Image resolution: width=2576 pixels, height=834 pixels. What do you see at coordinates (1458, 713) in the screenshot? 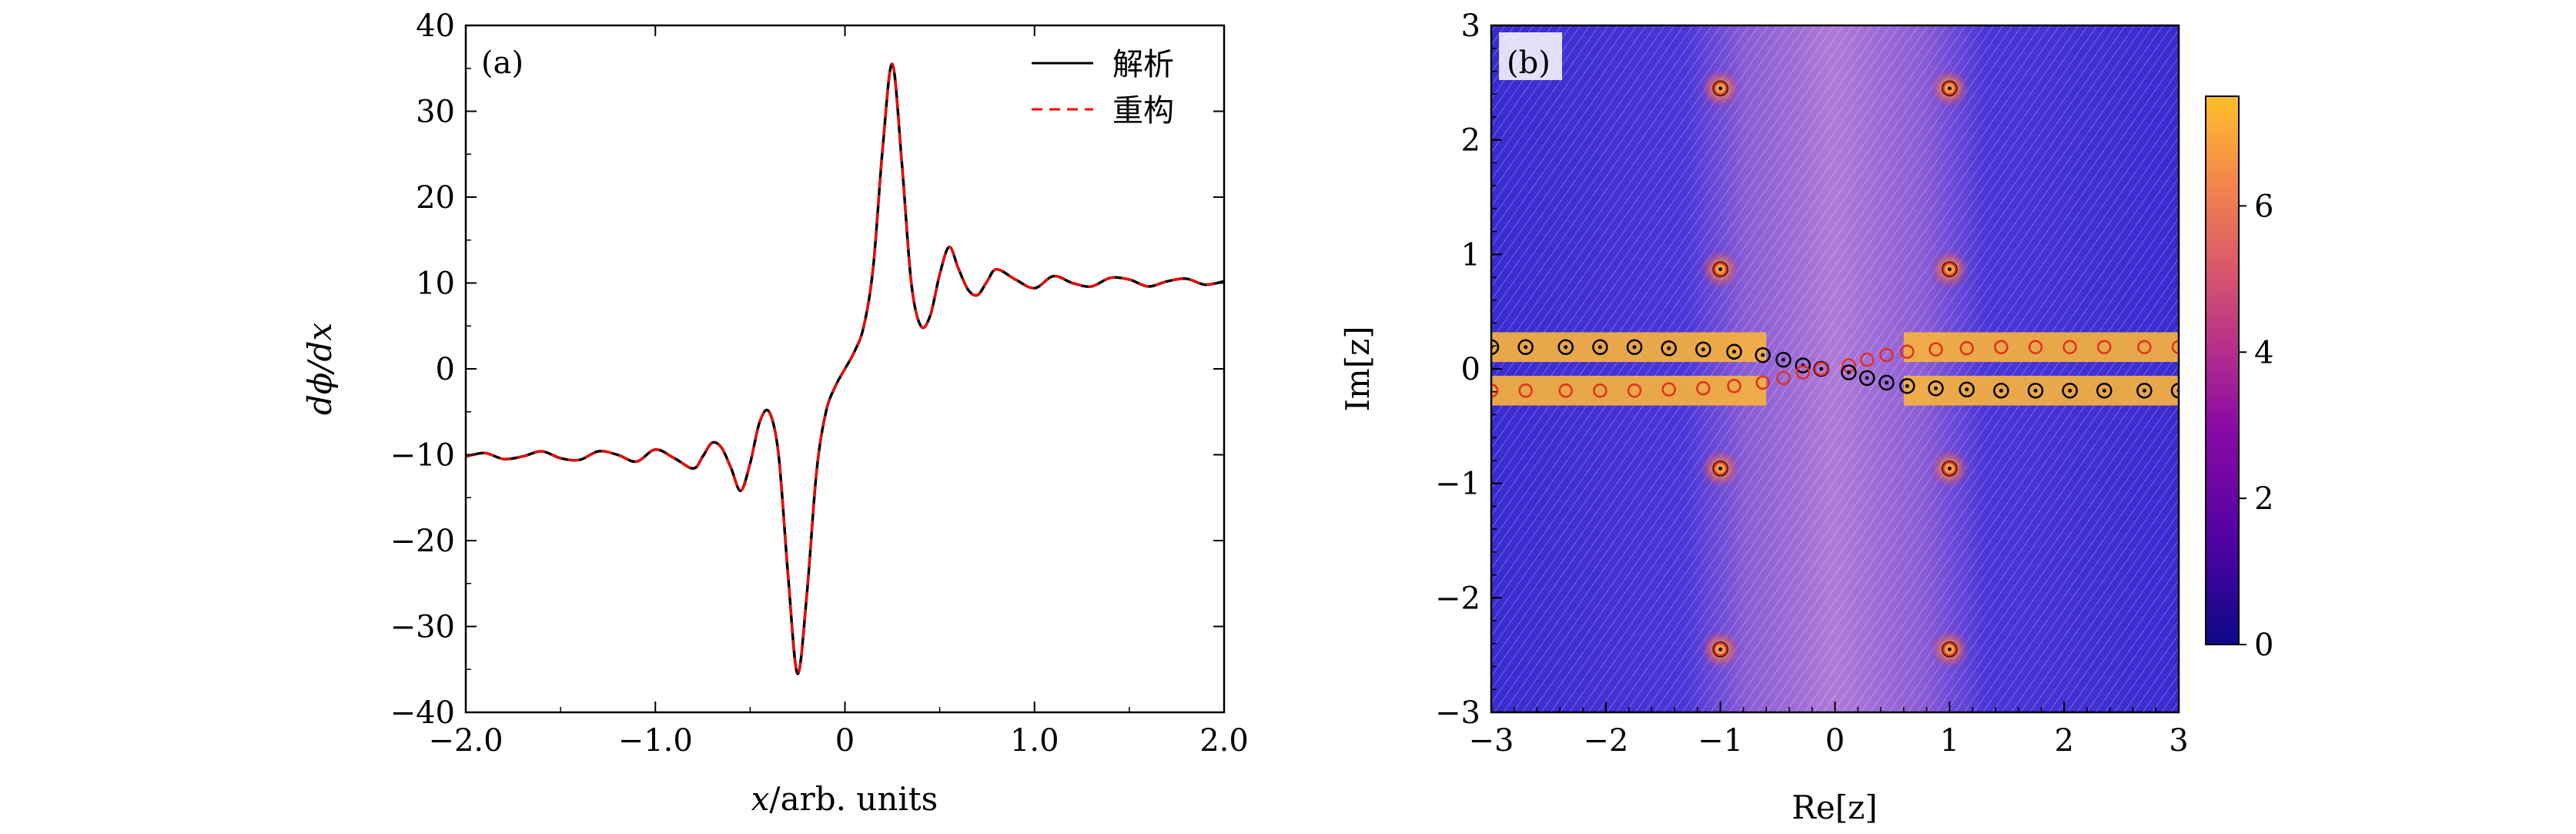
I see `y-tick-label: −3` at bounding box center [1458, 713].